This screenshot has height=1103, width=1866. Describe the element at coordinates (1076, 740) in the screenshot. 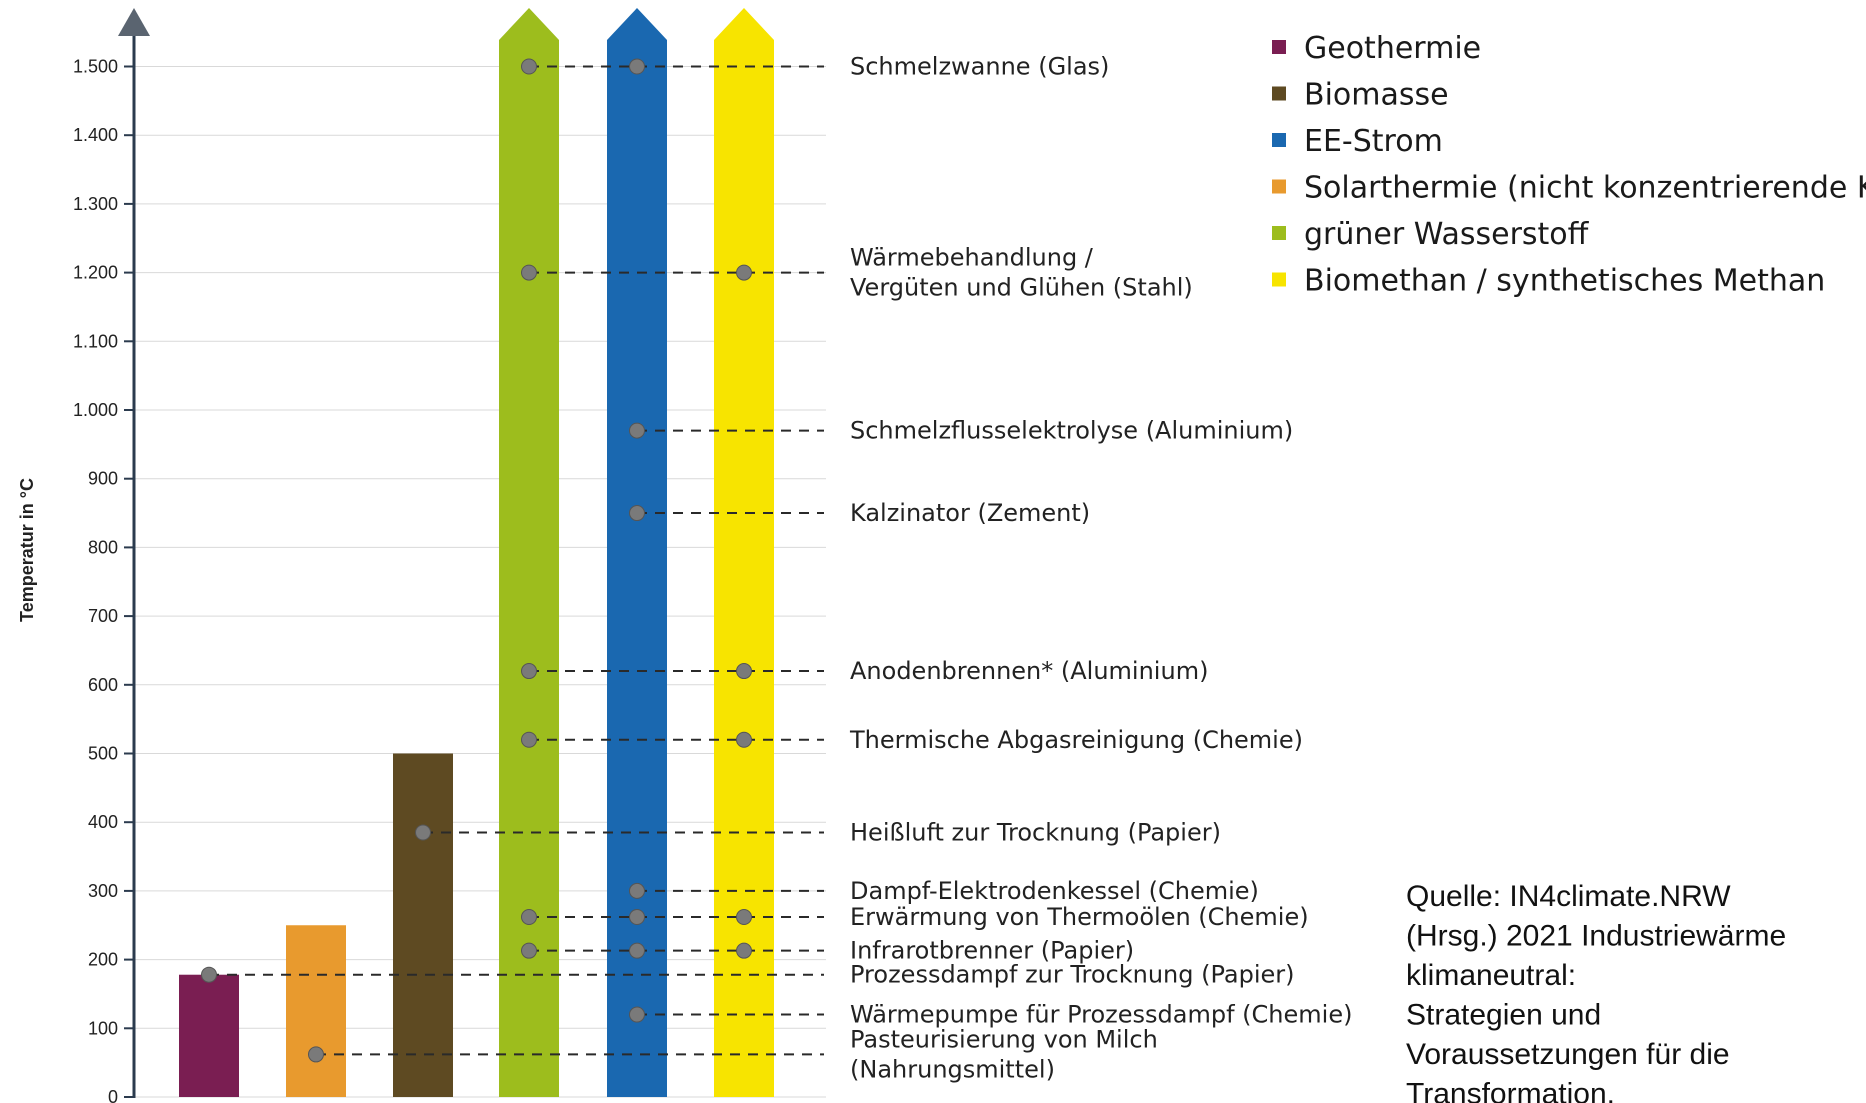

I see `application-label: Thermische Abgasreinigung (Chemie)` at that location.